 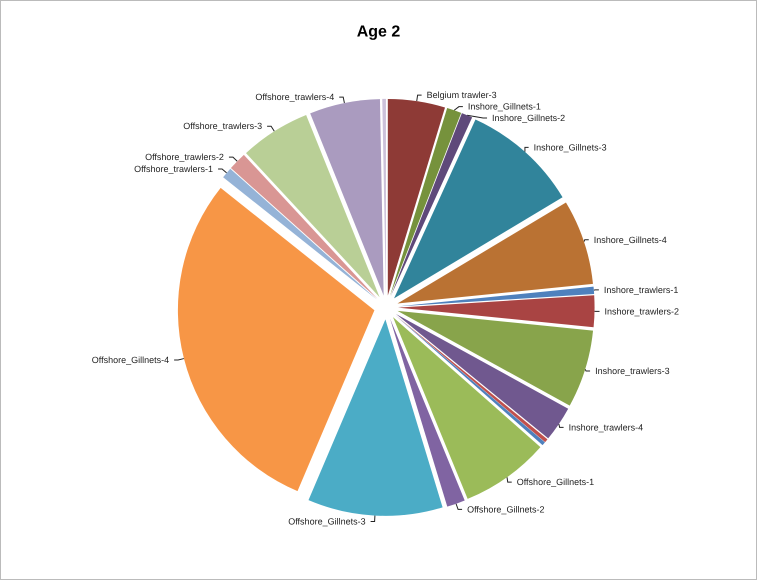 What do you see at coordinates (505, 509) in the screenshot?
I see `slice-label: Offshore_Gillnets-2` at bounding box center [505, 509].